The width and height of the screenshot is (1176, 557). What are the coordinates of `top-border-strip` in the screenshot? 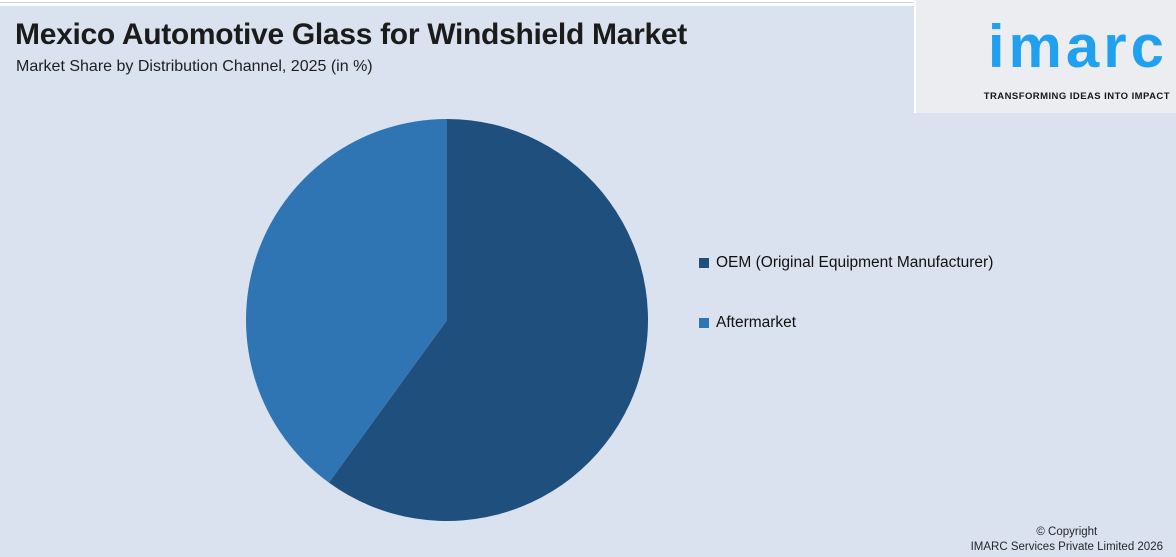 It's located at (588, 3).